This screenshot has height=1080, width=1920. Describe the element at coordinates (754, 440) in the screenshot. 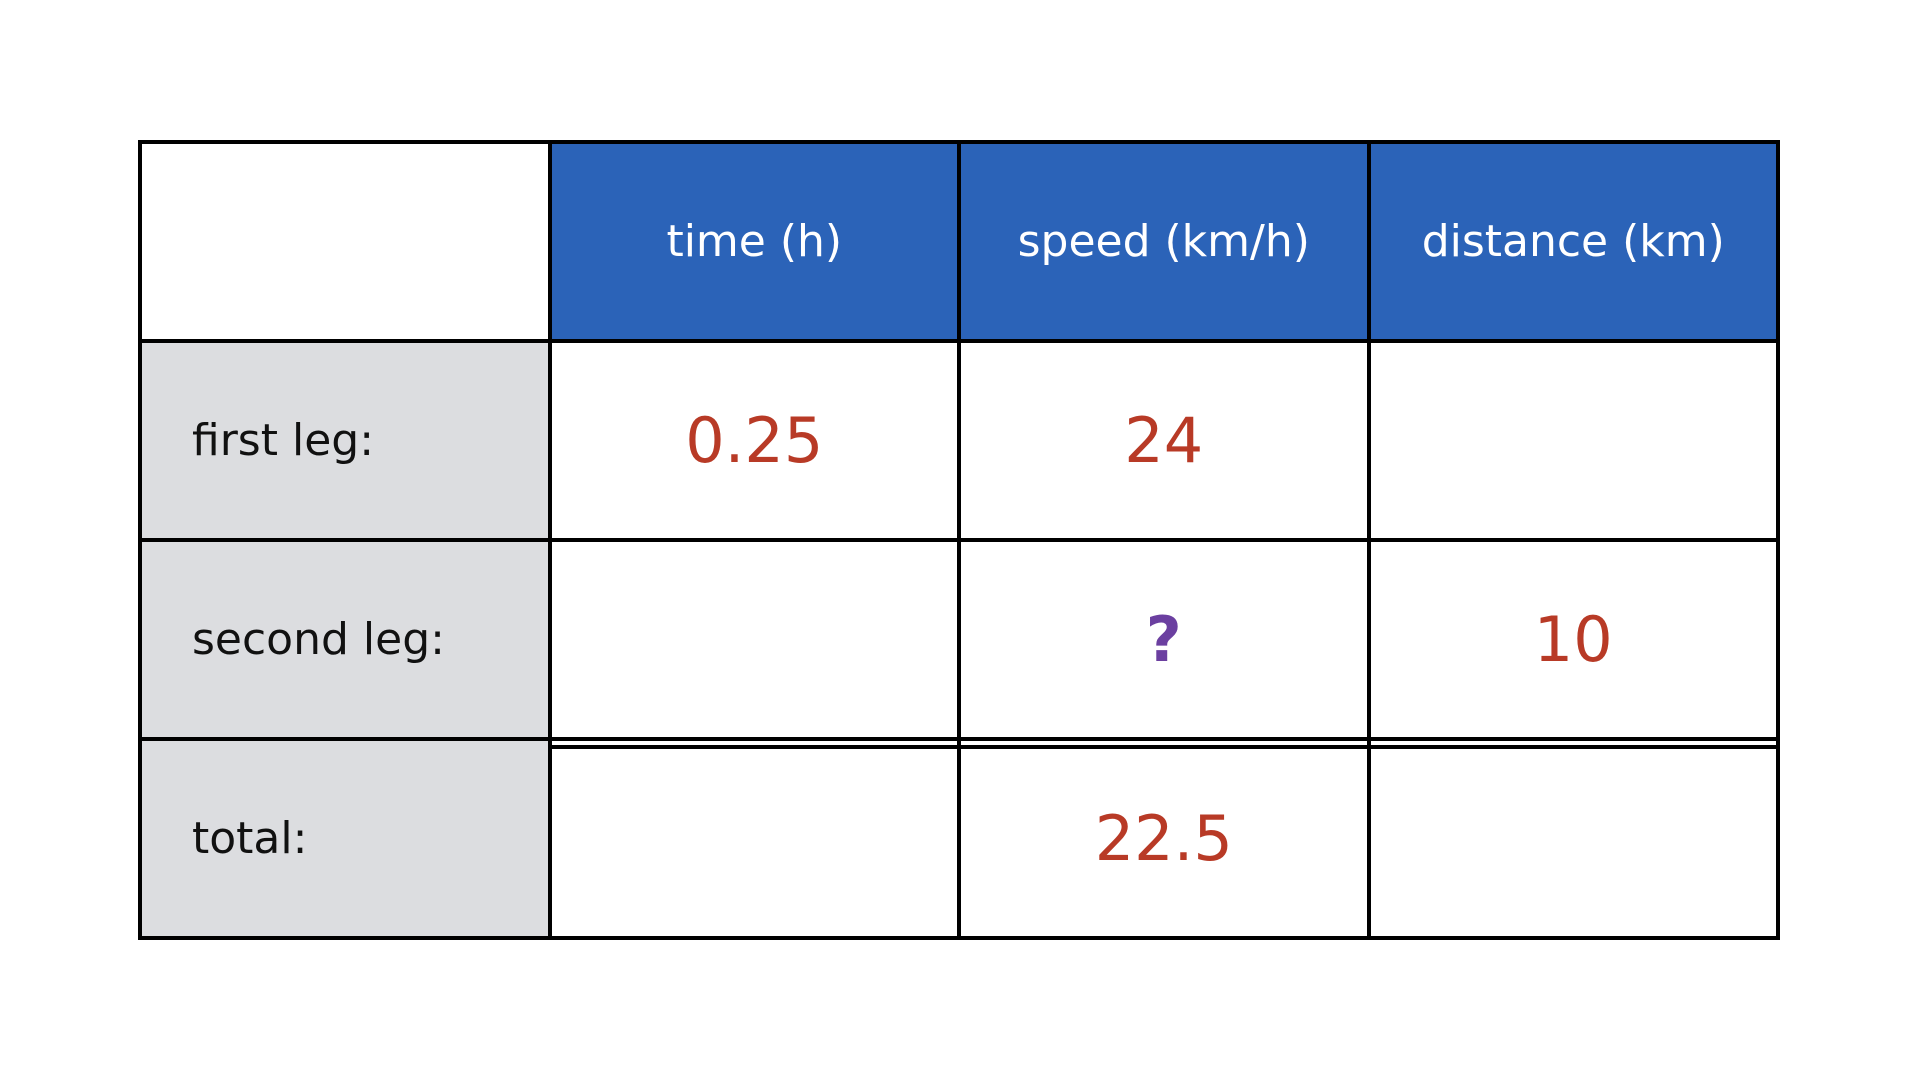

I see `value-cell: 0.25` at that location.